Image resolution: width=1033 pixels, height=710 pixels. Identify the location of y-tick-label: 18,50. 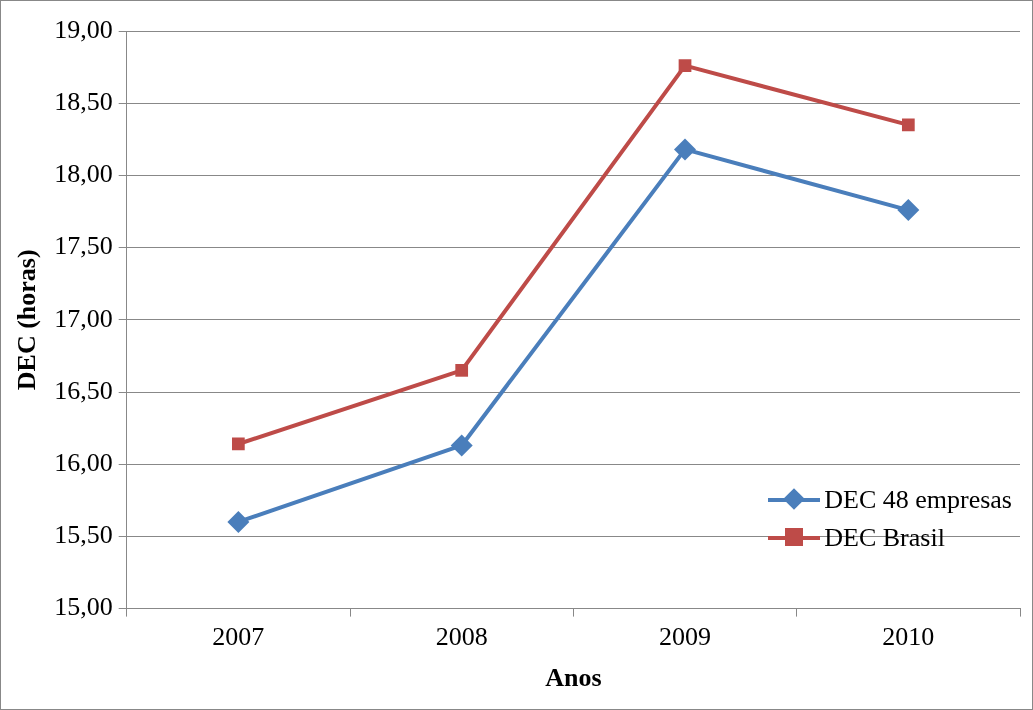
(83, 102).